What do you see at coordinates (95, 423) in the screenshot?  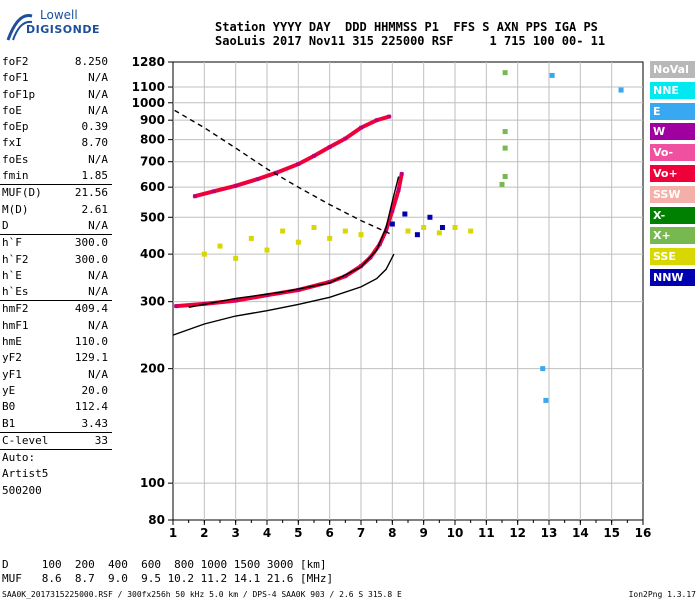 I see `param-value: 3.43` at bounding box center [95, 423].